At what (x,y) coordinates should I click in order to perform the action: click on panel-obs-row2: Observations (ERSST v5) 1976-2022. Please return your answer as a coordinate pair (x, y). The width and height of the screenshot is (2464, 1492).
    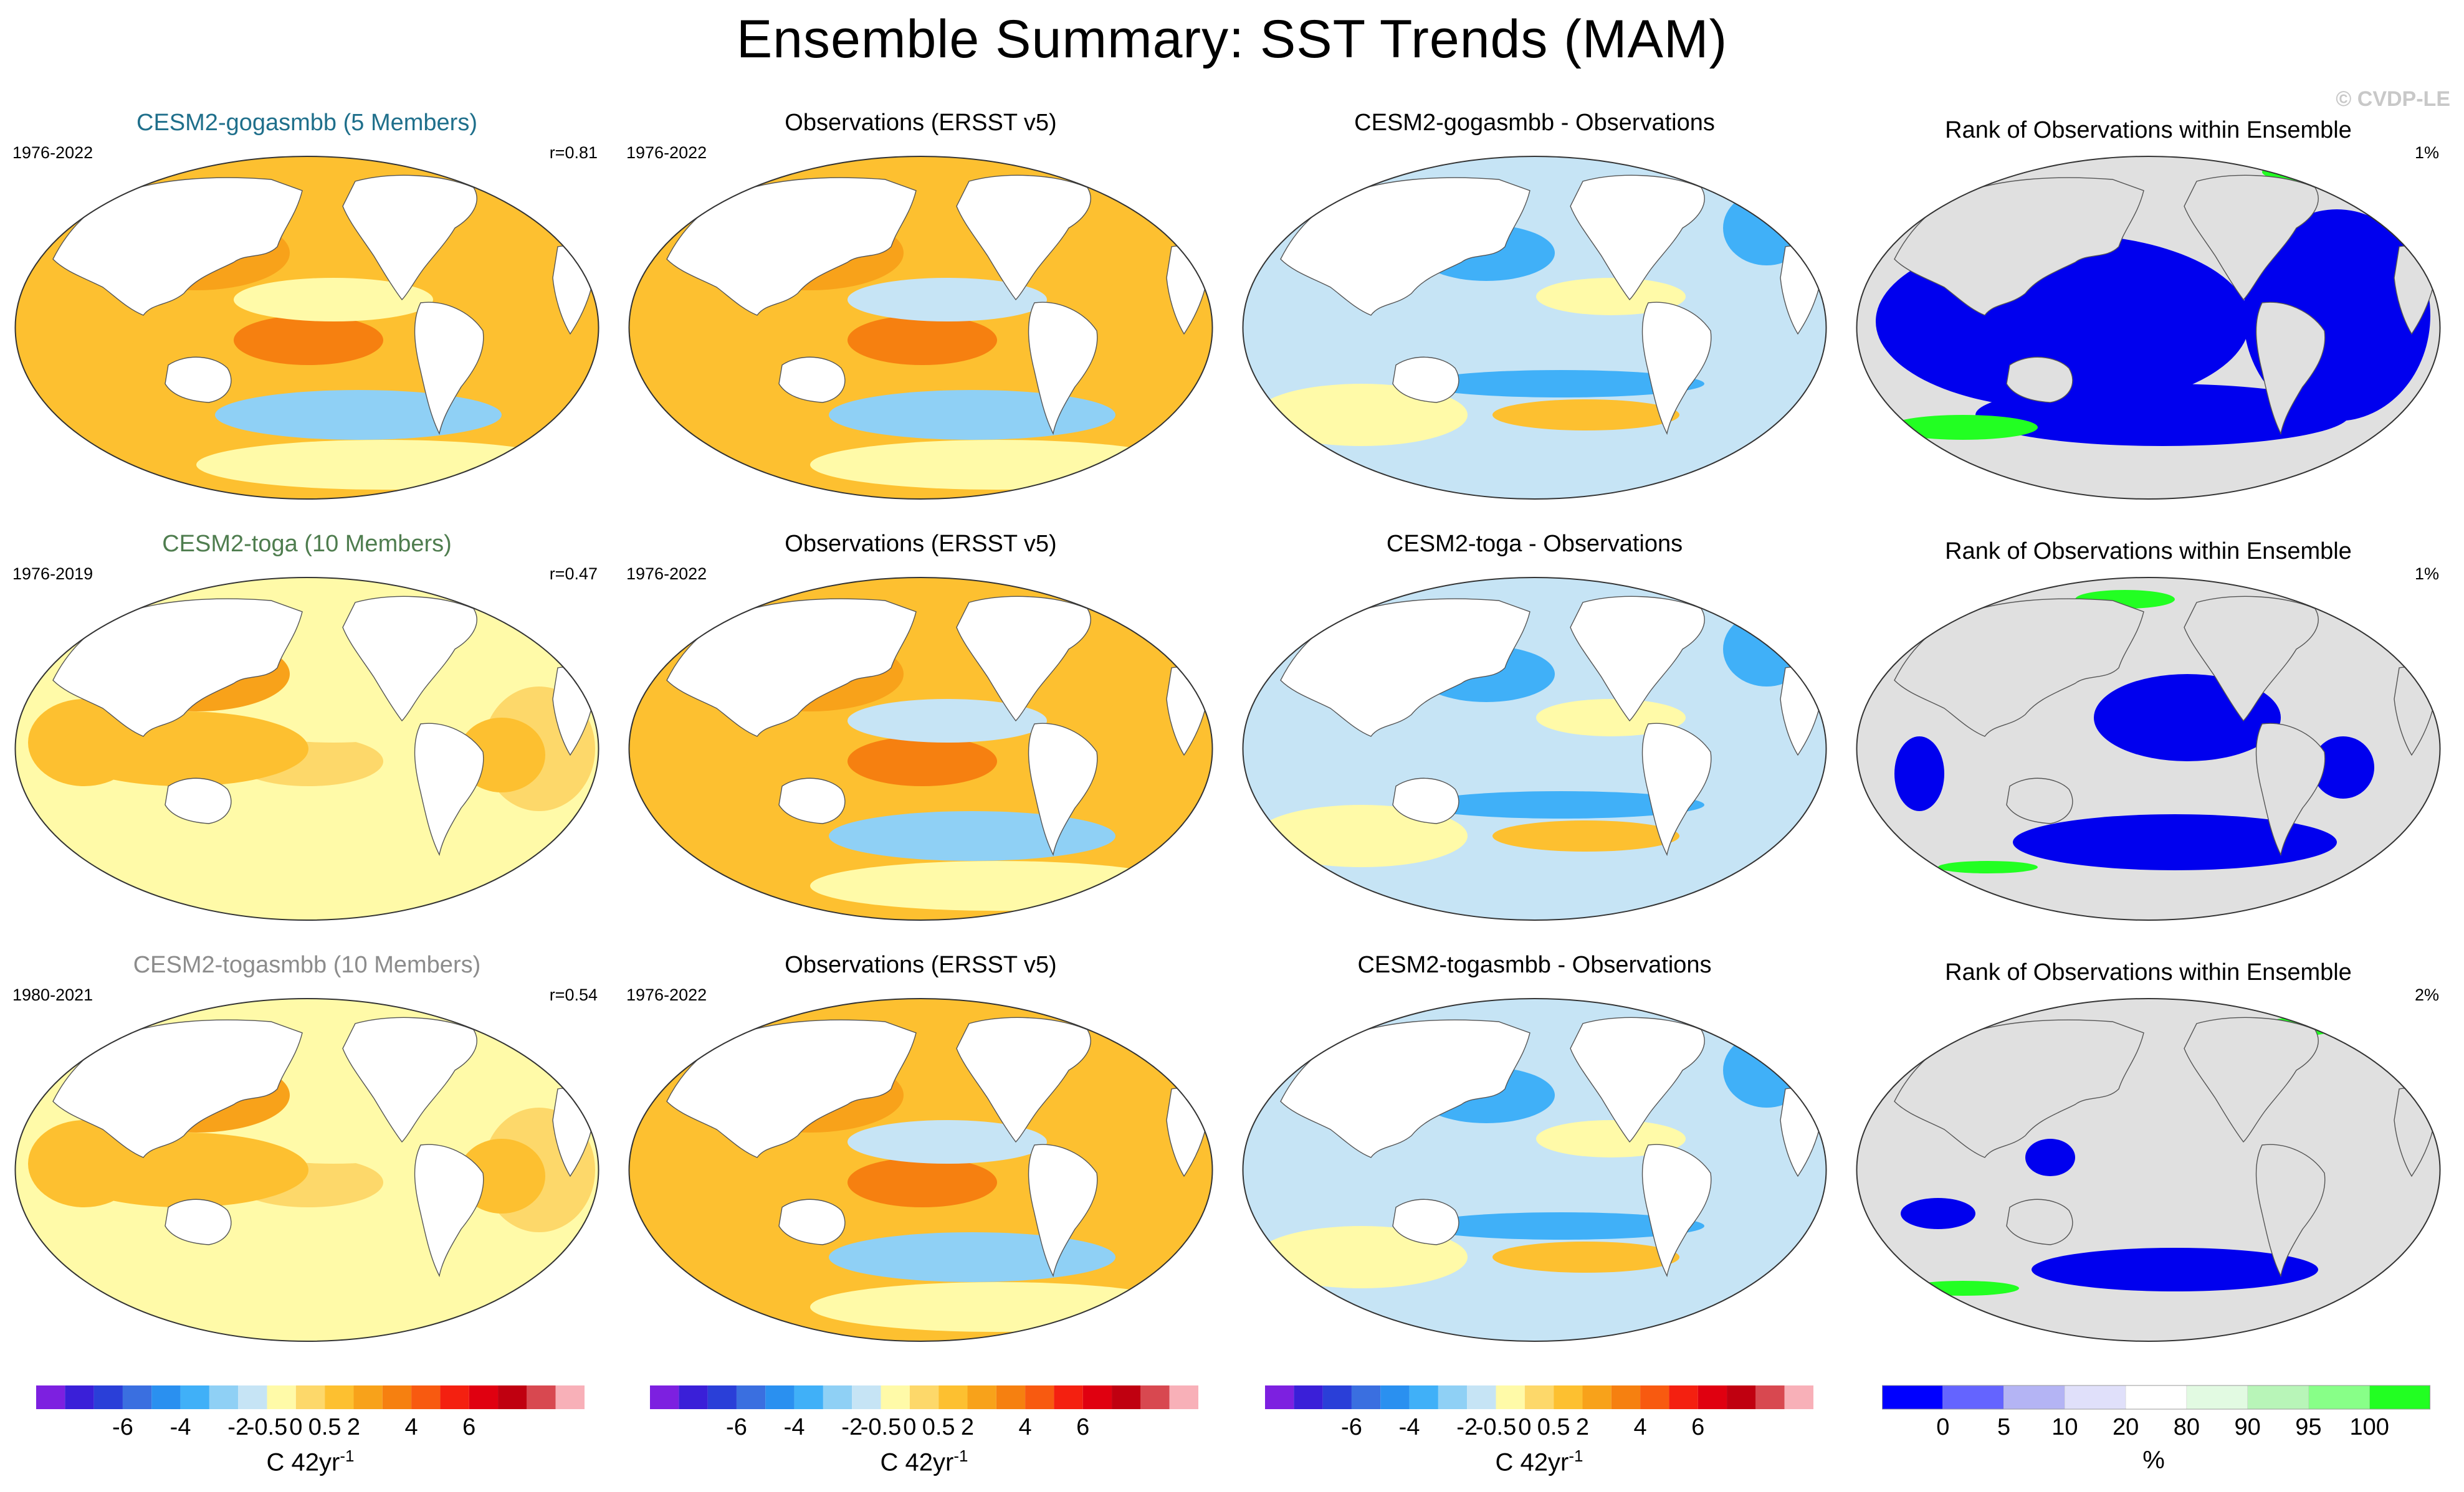
    Looking at the image, I should click on (921, 742).